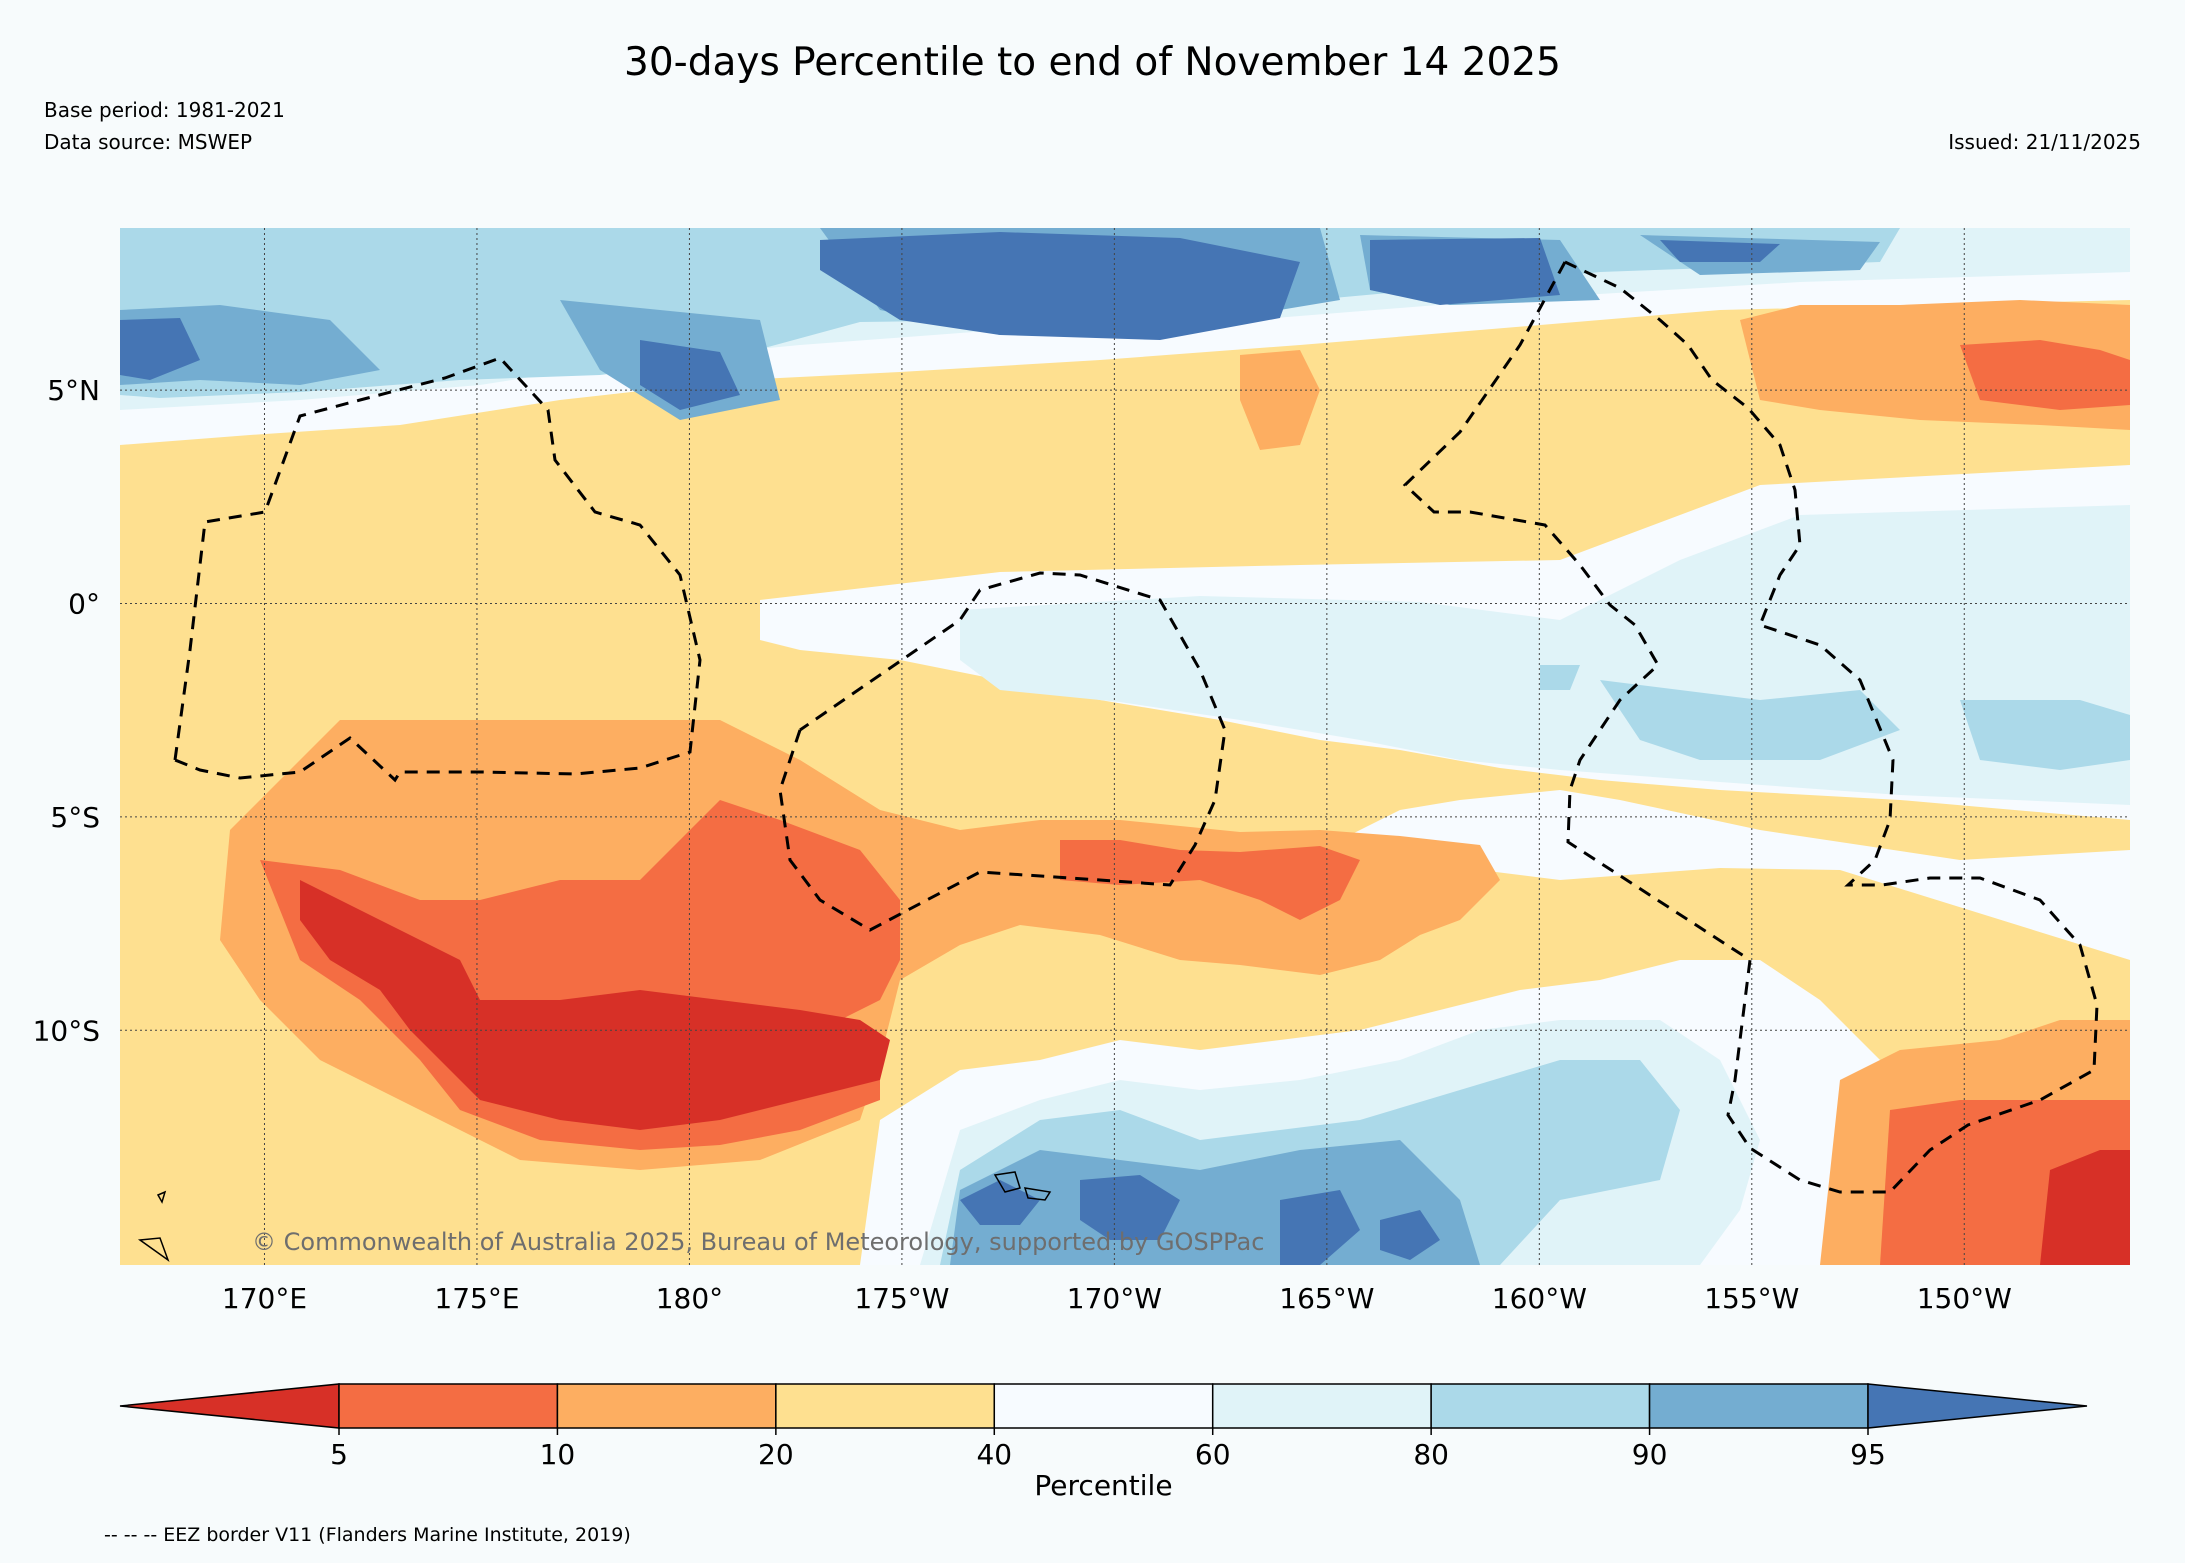 Image resolution: width=2185 pixels, height=1563 pixels. What do you see at coordinates (1685, 375) in the screenshot?
I see `below-20-region-northeast` at bounding box center [1685, 375].